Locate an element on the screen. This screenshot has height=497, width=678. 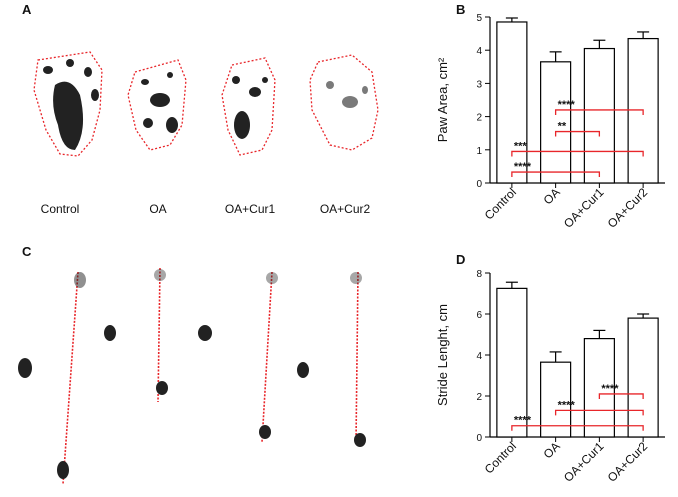
paw-prints is located at coordinates (206, 104).